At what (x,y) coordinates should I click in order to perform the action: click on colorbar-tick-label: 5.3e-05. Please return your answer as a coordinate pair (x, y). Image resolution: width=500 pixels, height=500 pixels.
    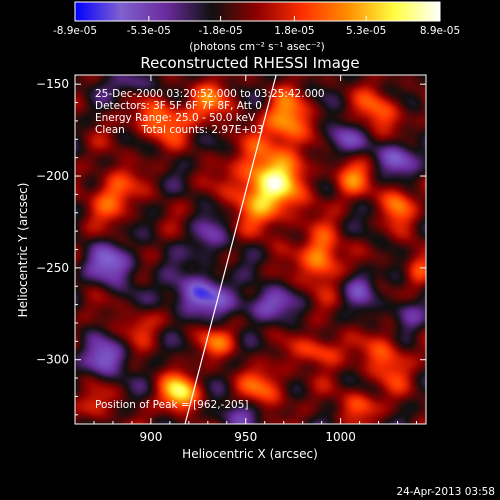
    Looking at the image, I should click on (366, 31).